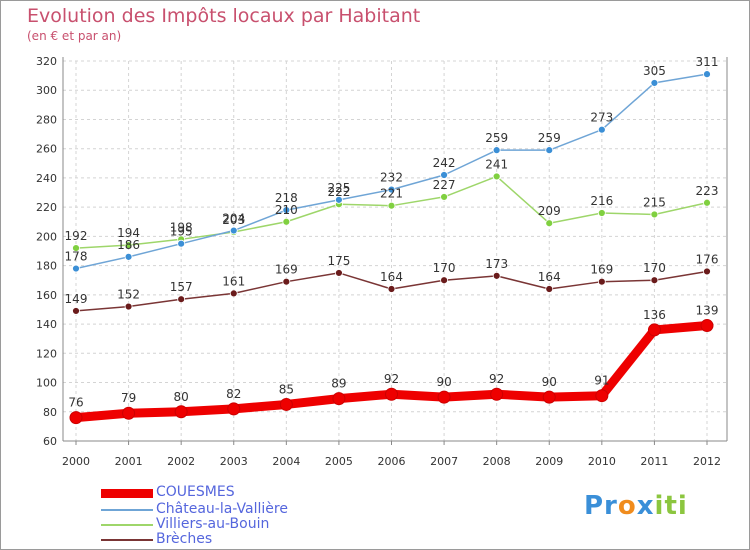 The image size is (750, 550). Describe the element at coordinates (549, 277) in the screenshot. I see `data-label: 164` at that location.